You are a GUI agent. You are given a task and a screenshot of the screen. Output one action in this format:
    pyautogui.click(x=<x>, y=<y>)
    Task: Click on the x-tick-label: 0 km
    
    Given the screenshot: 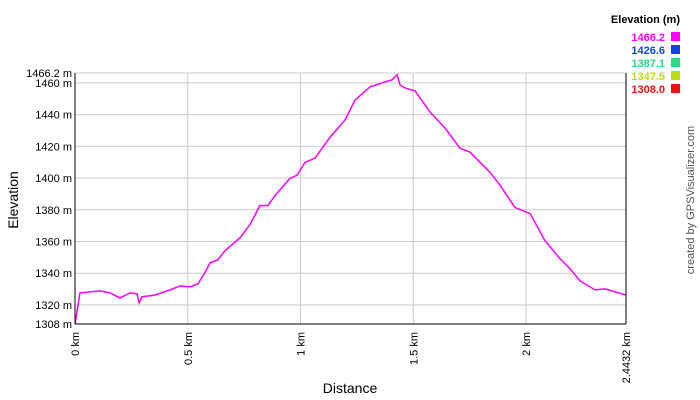 What is the action you would take?
    pyautogui.click(x=76, y=344)
    